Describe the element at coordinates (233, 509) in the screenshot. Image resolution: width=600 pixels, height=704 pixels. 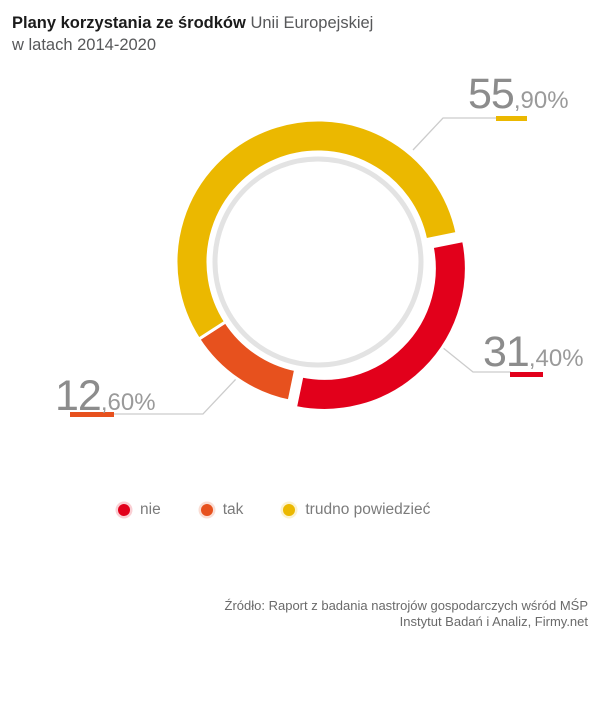
I see `legend-label: tak` at that location.